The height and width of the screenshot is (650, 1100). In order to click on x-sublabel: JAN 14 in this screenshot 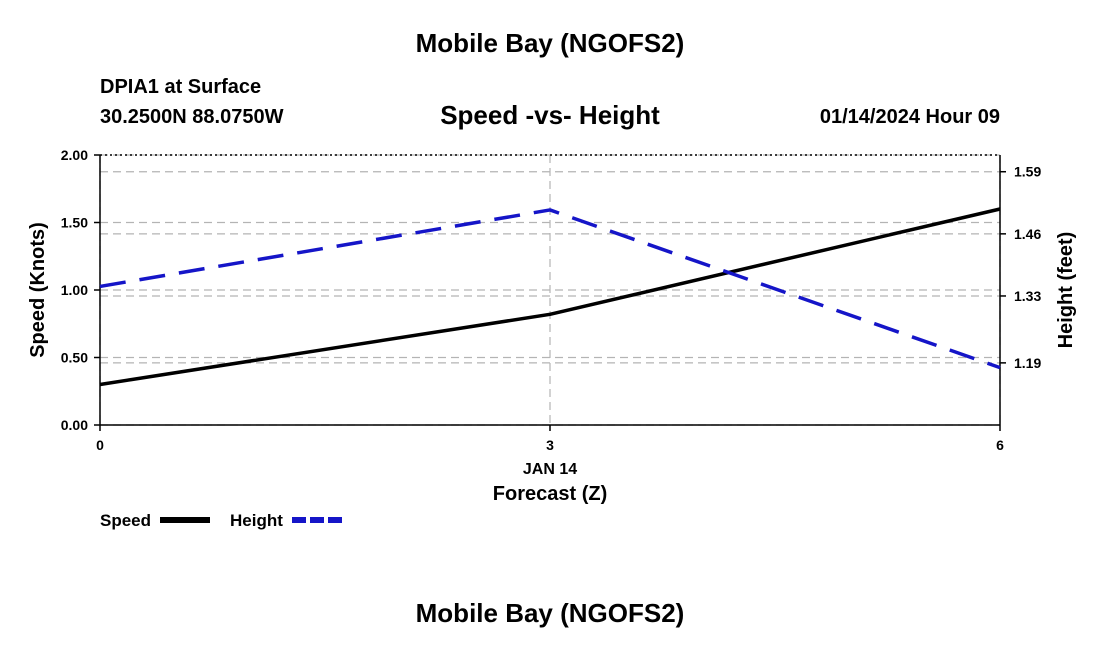, I will do `click(550, 469)`.